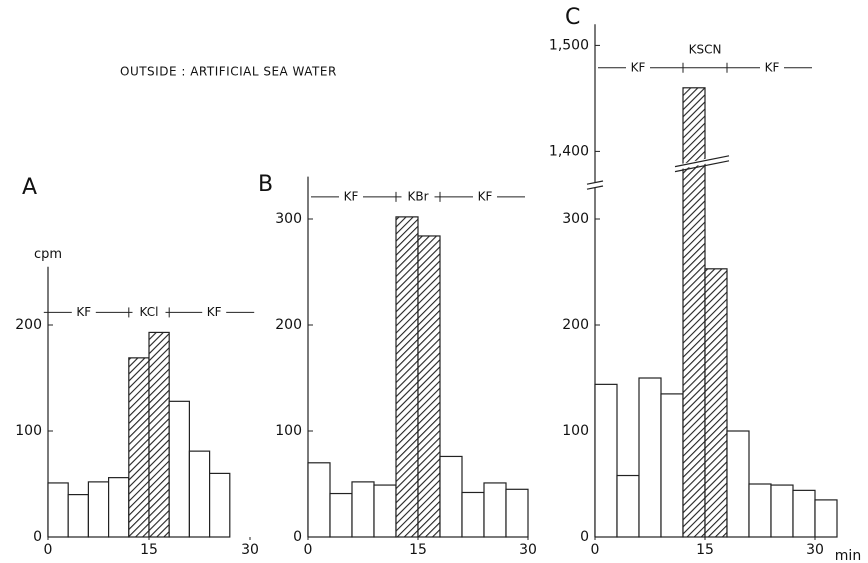 The image size is (868, 563). I want to click on annotation-label: KCl, so click(149, 312).